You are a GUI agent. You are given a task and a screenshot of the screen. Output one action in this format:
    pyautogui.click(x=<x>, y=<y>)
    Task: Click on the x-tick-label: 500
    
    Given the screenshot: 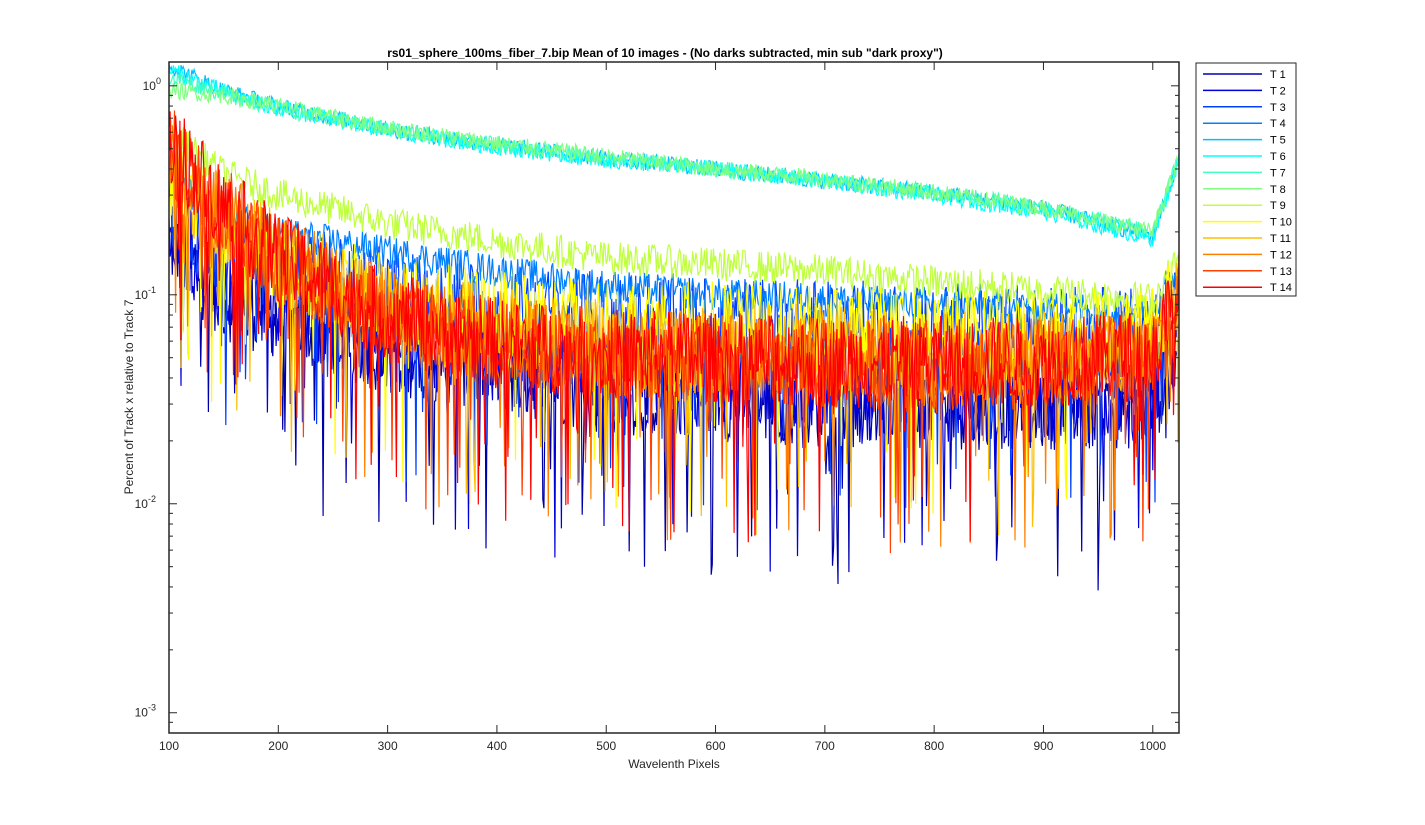 What is the action you would take?
    pyautogui.click(x=606, y=746)
    